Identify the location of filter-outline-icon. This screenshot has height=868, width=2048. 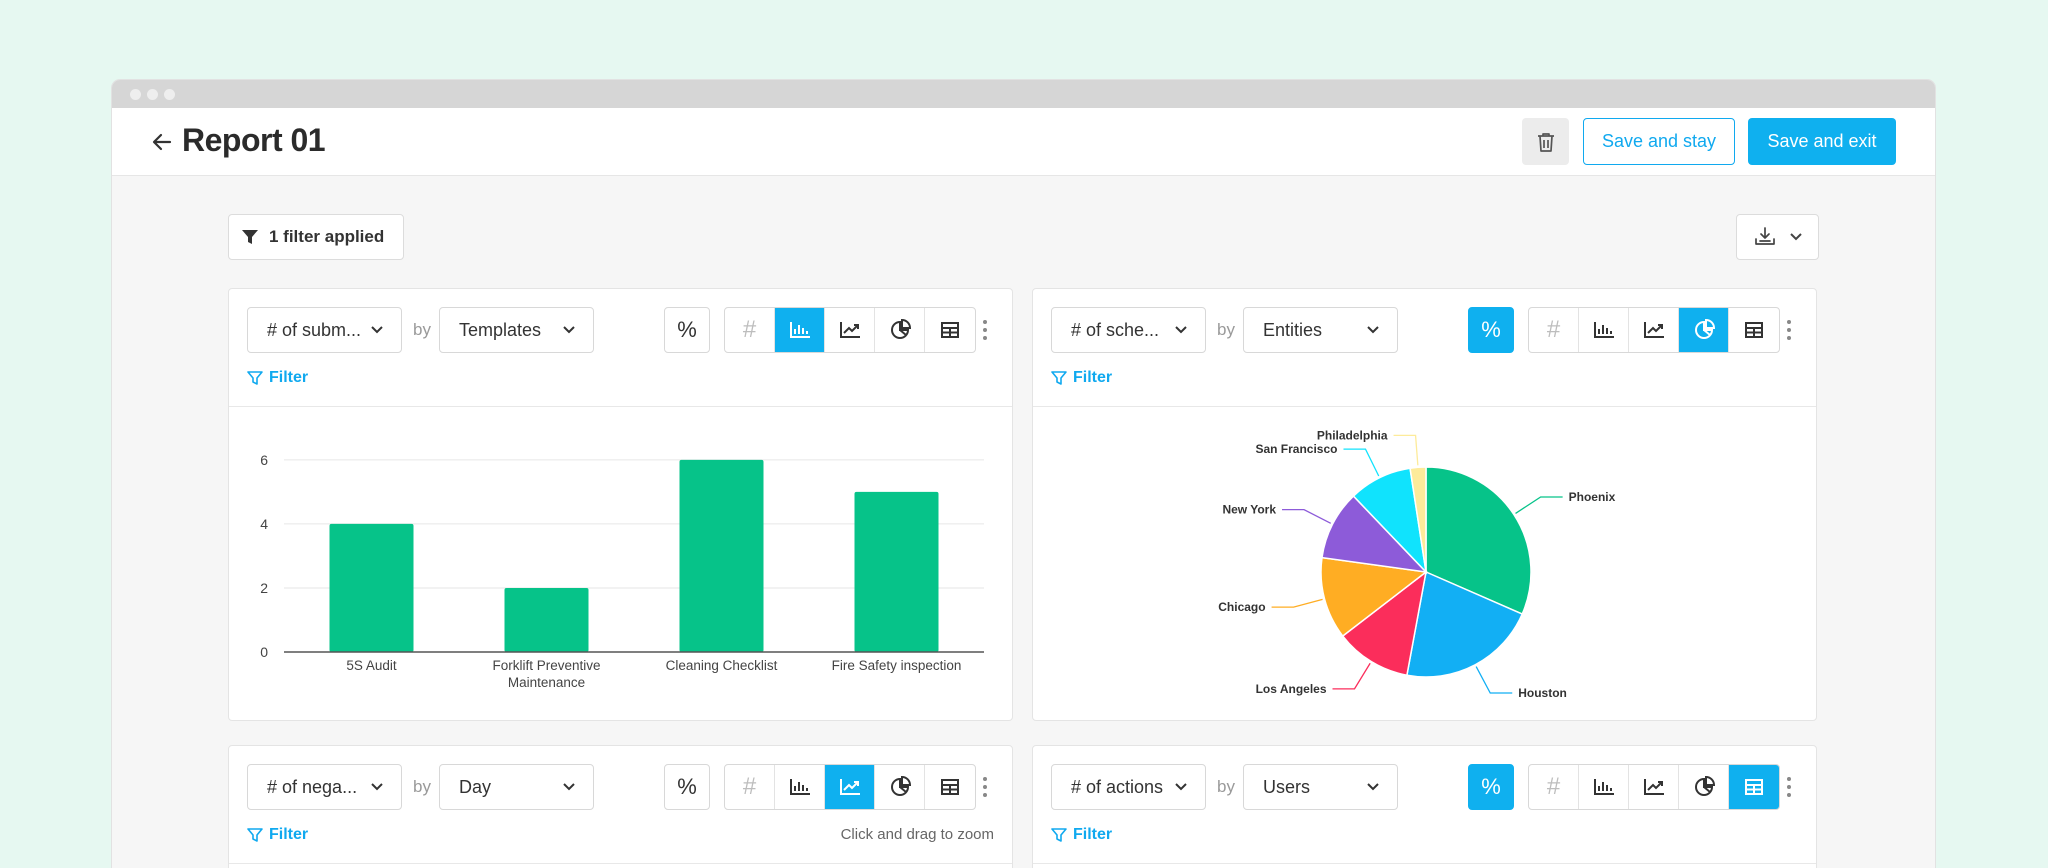
(1059, 378).